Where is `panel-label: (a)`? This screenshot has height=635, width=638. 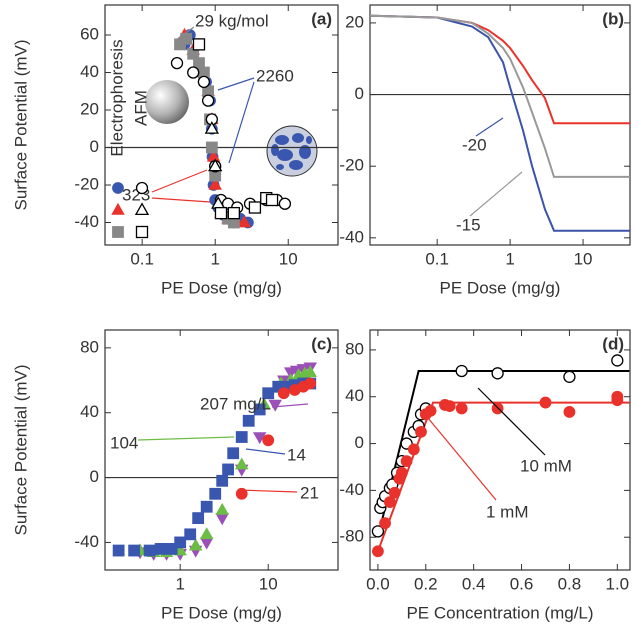
panel-label: (a) is located at coordinates (321, 18).